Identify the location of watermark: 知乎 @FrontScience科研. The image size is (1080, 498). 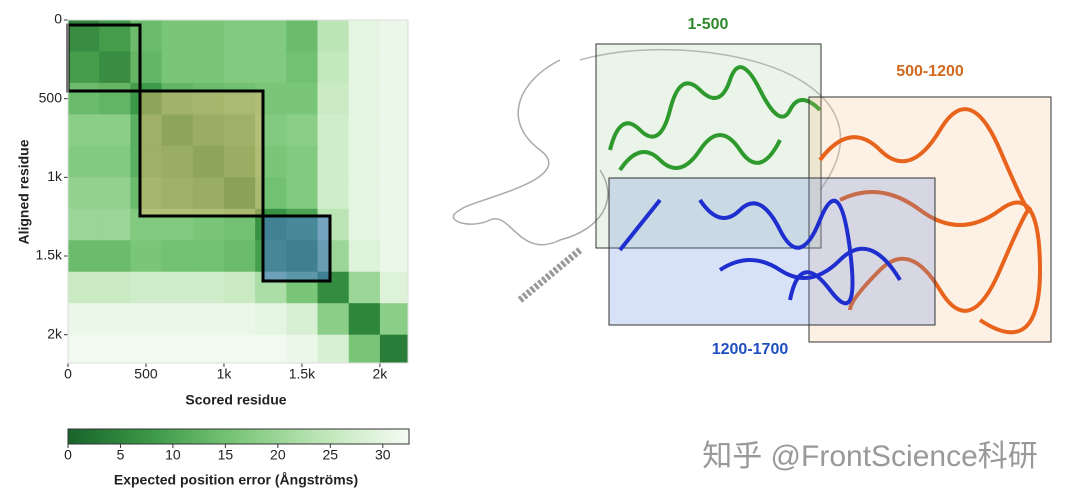
(870, 456).